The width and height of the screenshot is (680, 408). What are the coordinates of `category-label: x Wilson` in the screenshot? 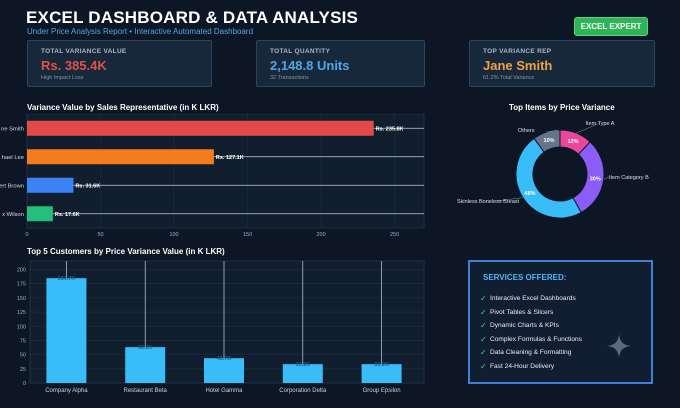 It's located at (13, 215).